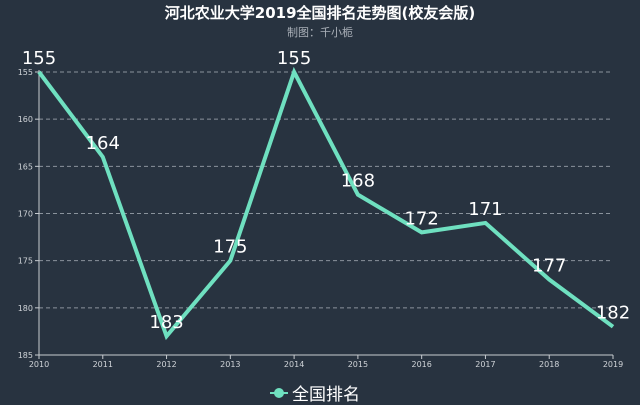  What do you see at coordinates (421, 218) in the screenshot?
I see `data-label: 172` at bounding box center [421, 218].